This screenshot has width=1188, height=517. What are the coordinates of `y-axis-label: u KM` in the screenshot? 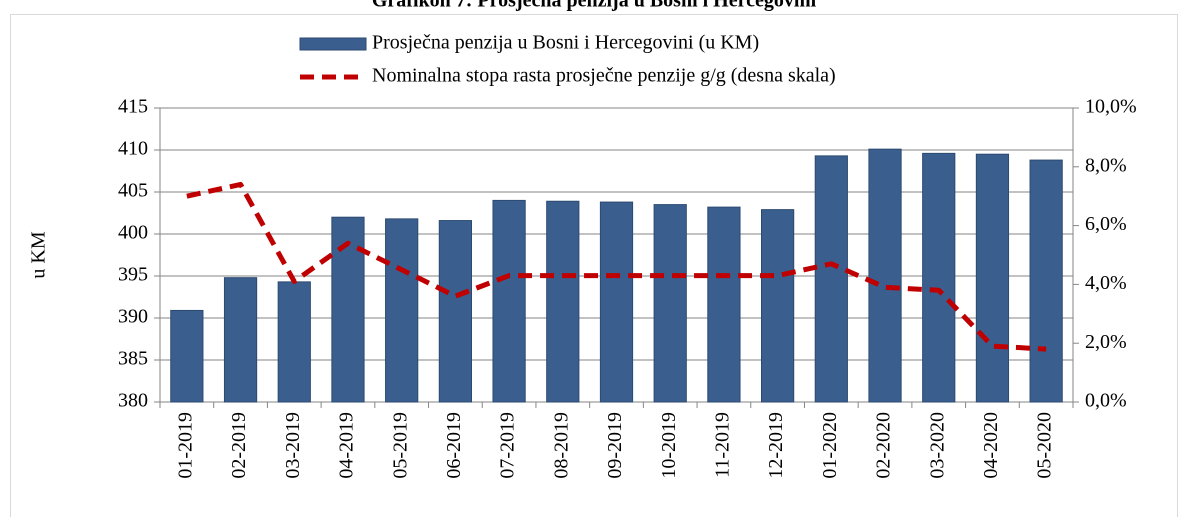 It's located at (39, 254).